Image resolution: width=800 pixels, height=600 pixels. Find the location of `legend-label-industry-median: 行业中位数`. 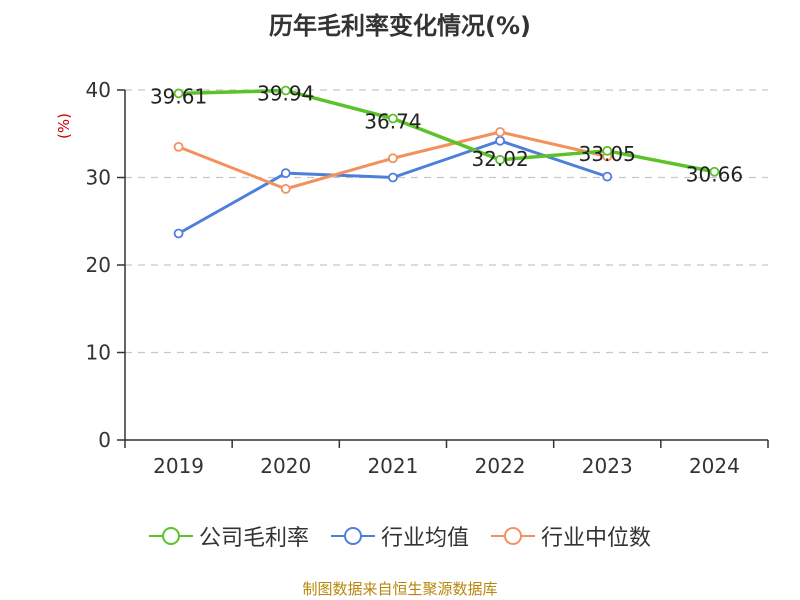

legend-label-industry-median: 行业中位数 is located at coordinates (596, 538).